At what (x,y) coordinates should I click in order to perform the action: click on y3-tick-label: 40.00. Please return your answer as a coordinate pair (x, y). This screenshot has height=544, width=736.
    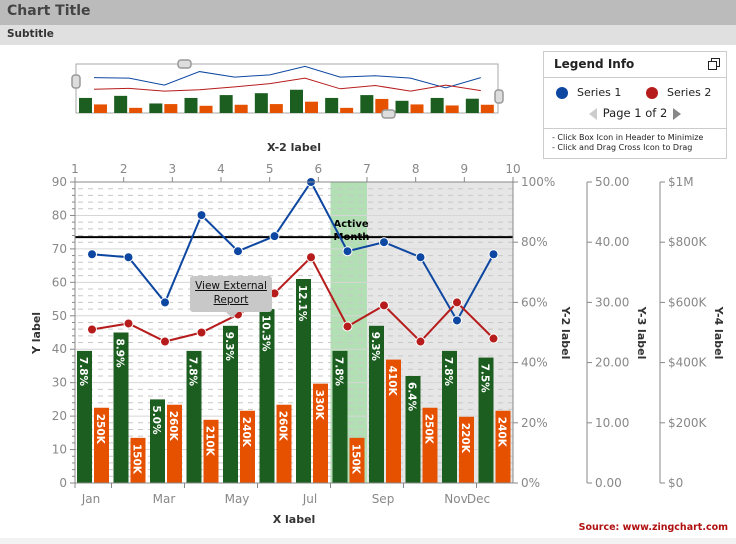
    Looking at the image, I should click on (612, 242).